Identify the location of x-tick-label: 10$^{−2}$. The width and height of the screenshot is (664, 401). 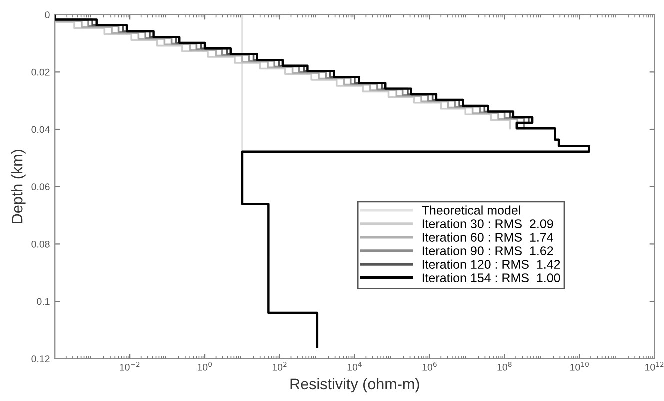
(130, 366).